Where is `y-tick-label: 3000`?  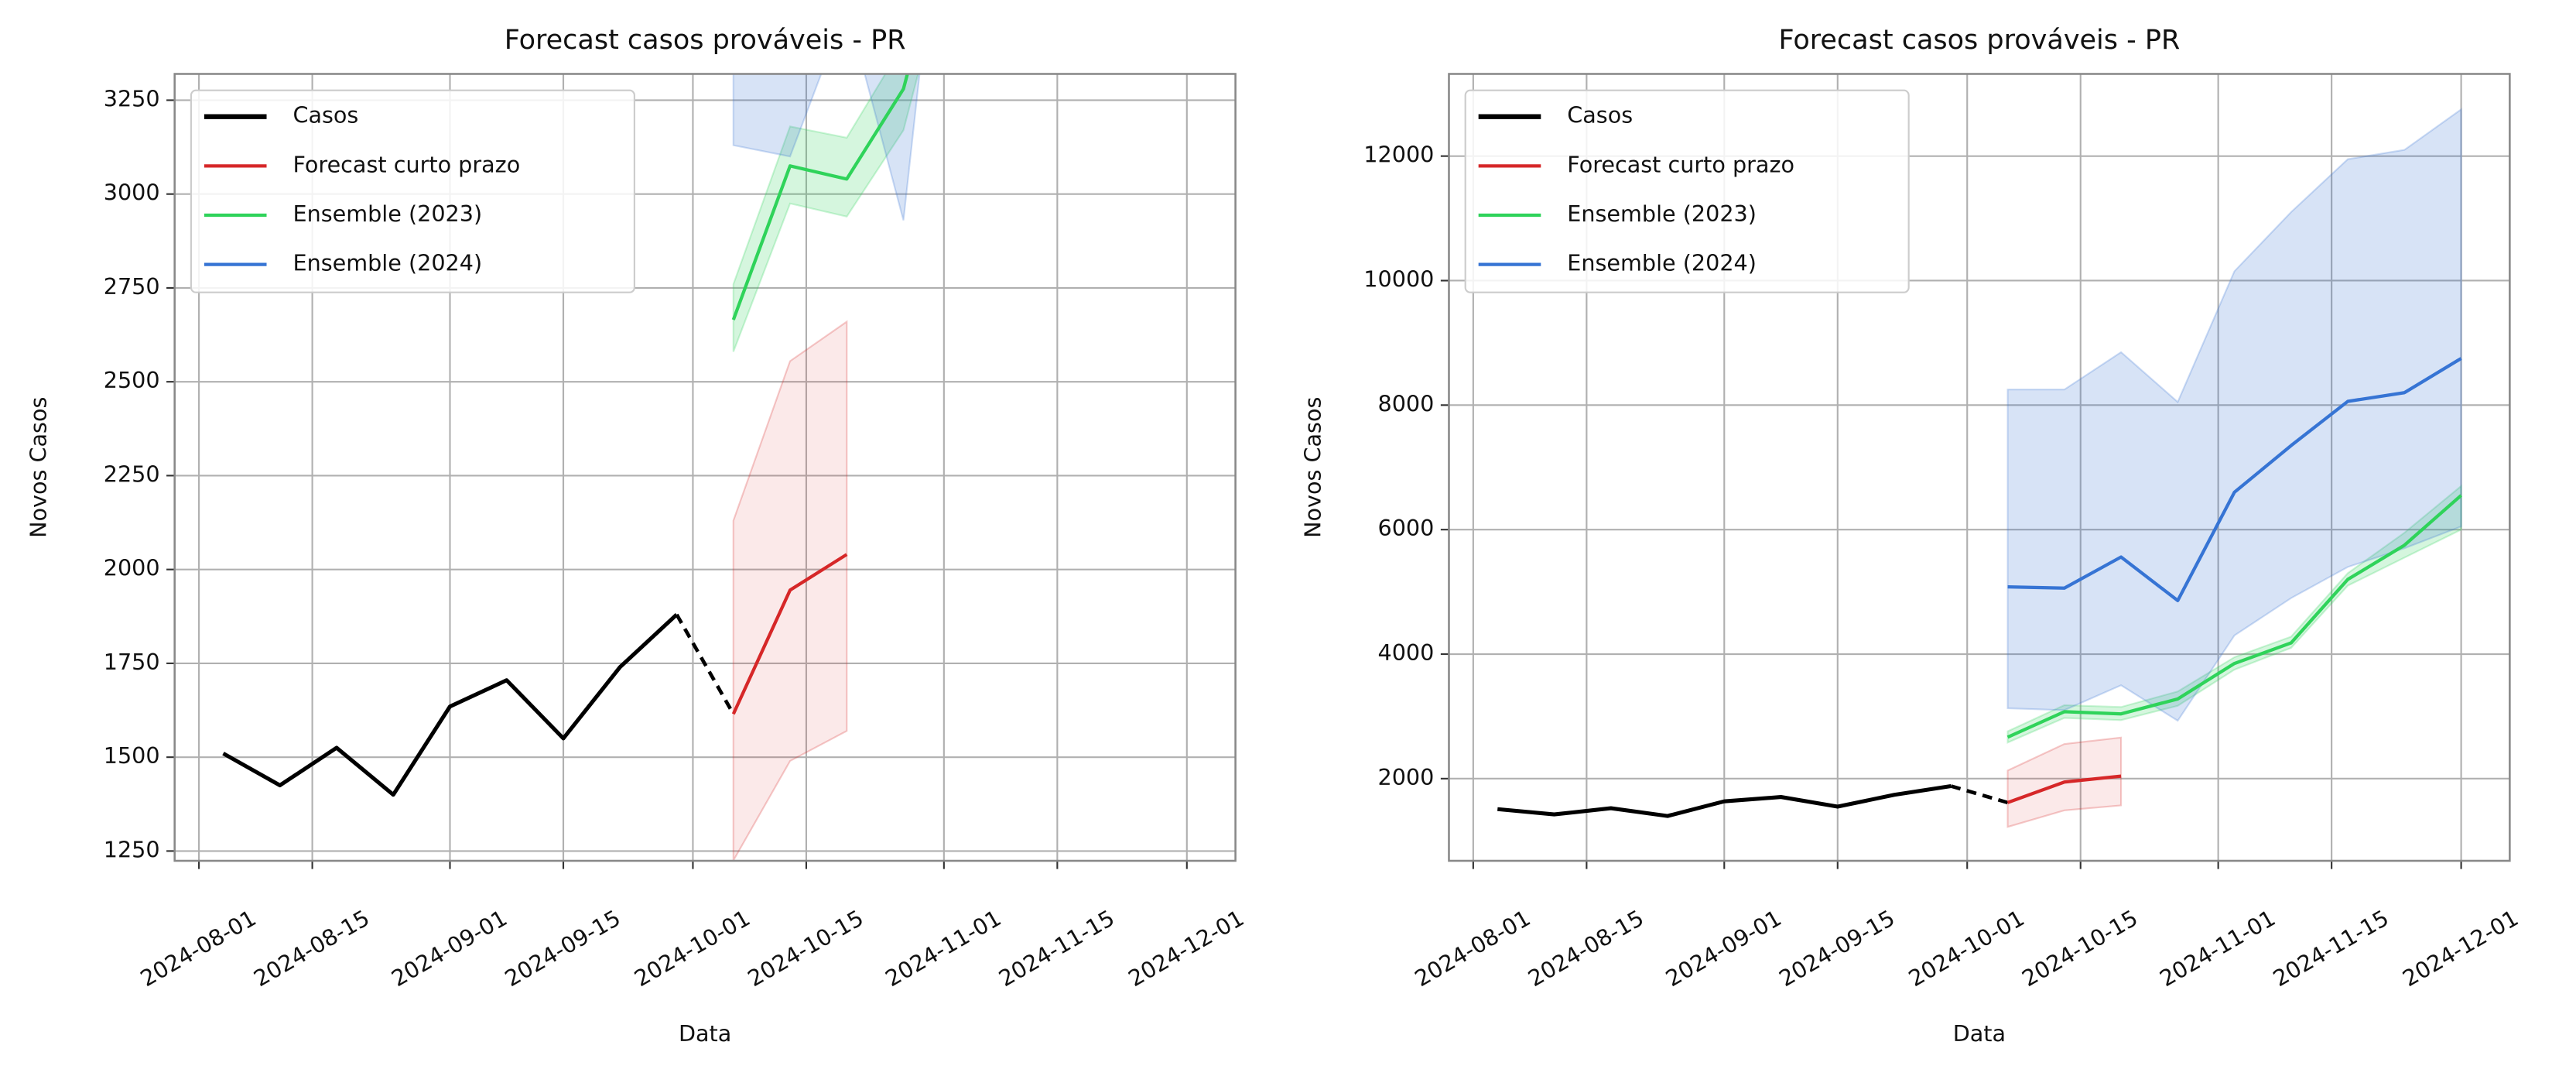
y-tick-label: 3000 is located at coordinates (132, 193).